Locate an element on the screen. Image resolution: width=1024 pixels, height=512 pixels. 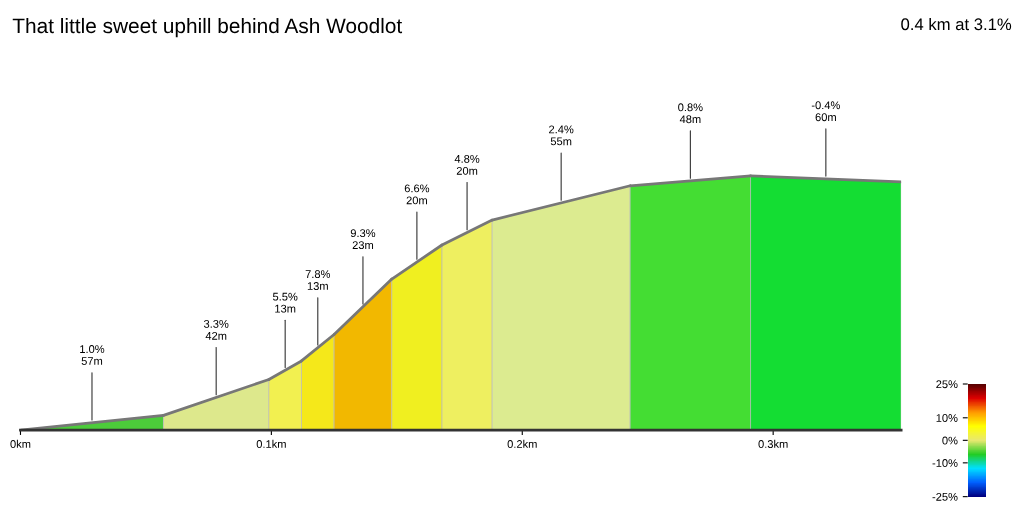
color-bar-label: -25% is located at coordinates (945, 496).